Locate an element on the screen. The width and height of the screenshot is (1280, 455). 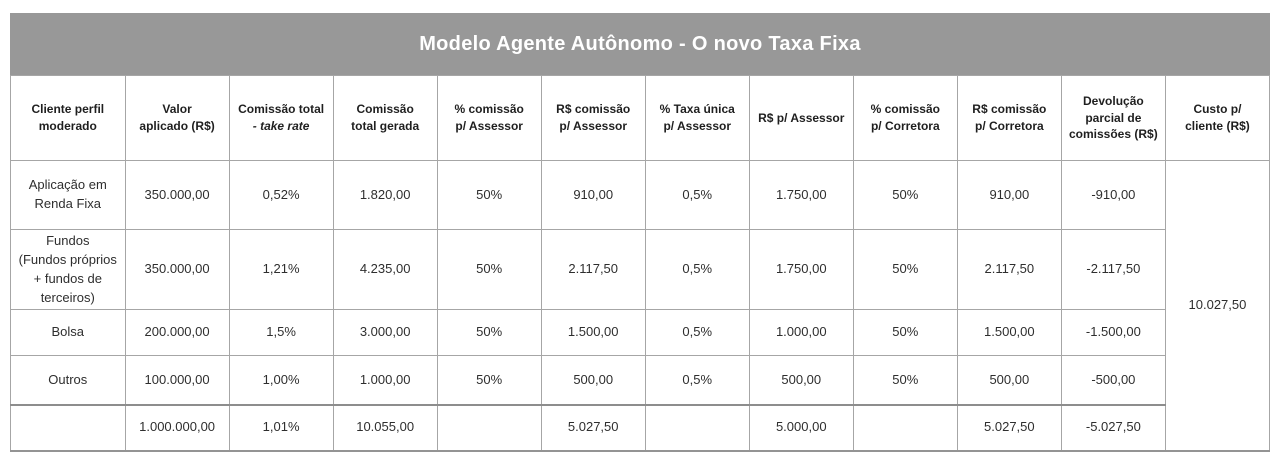
table-cell: 0,52% is located at coordinates (281, 195).